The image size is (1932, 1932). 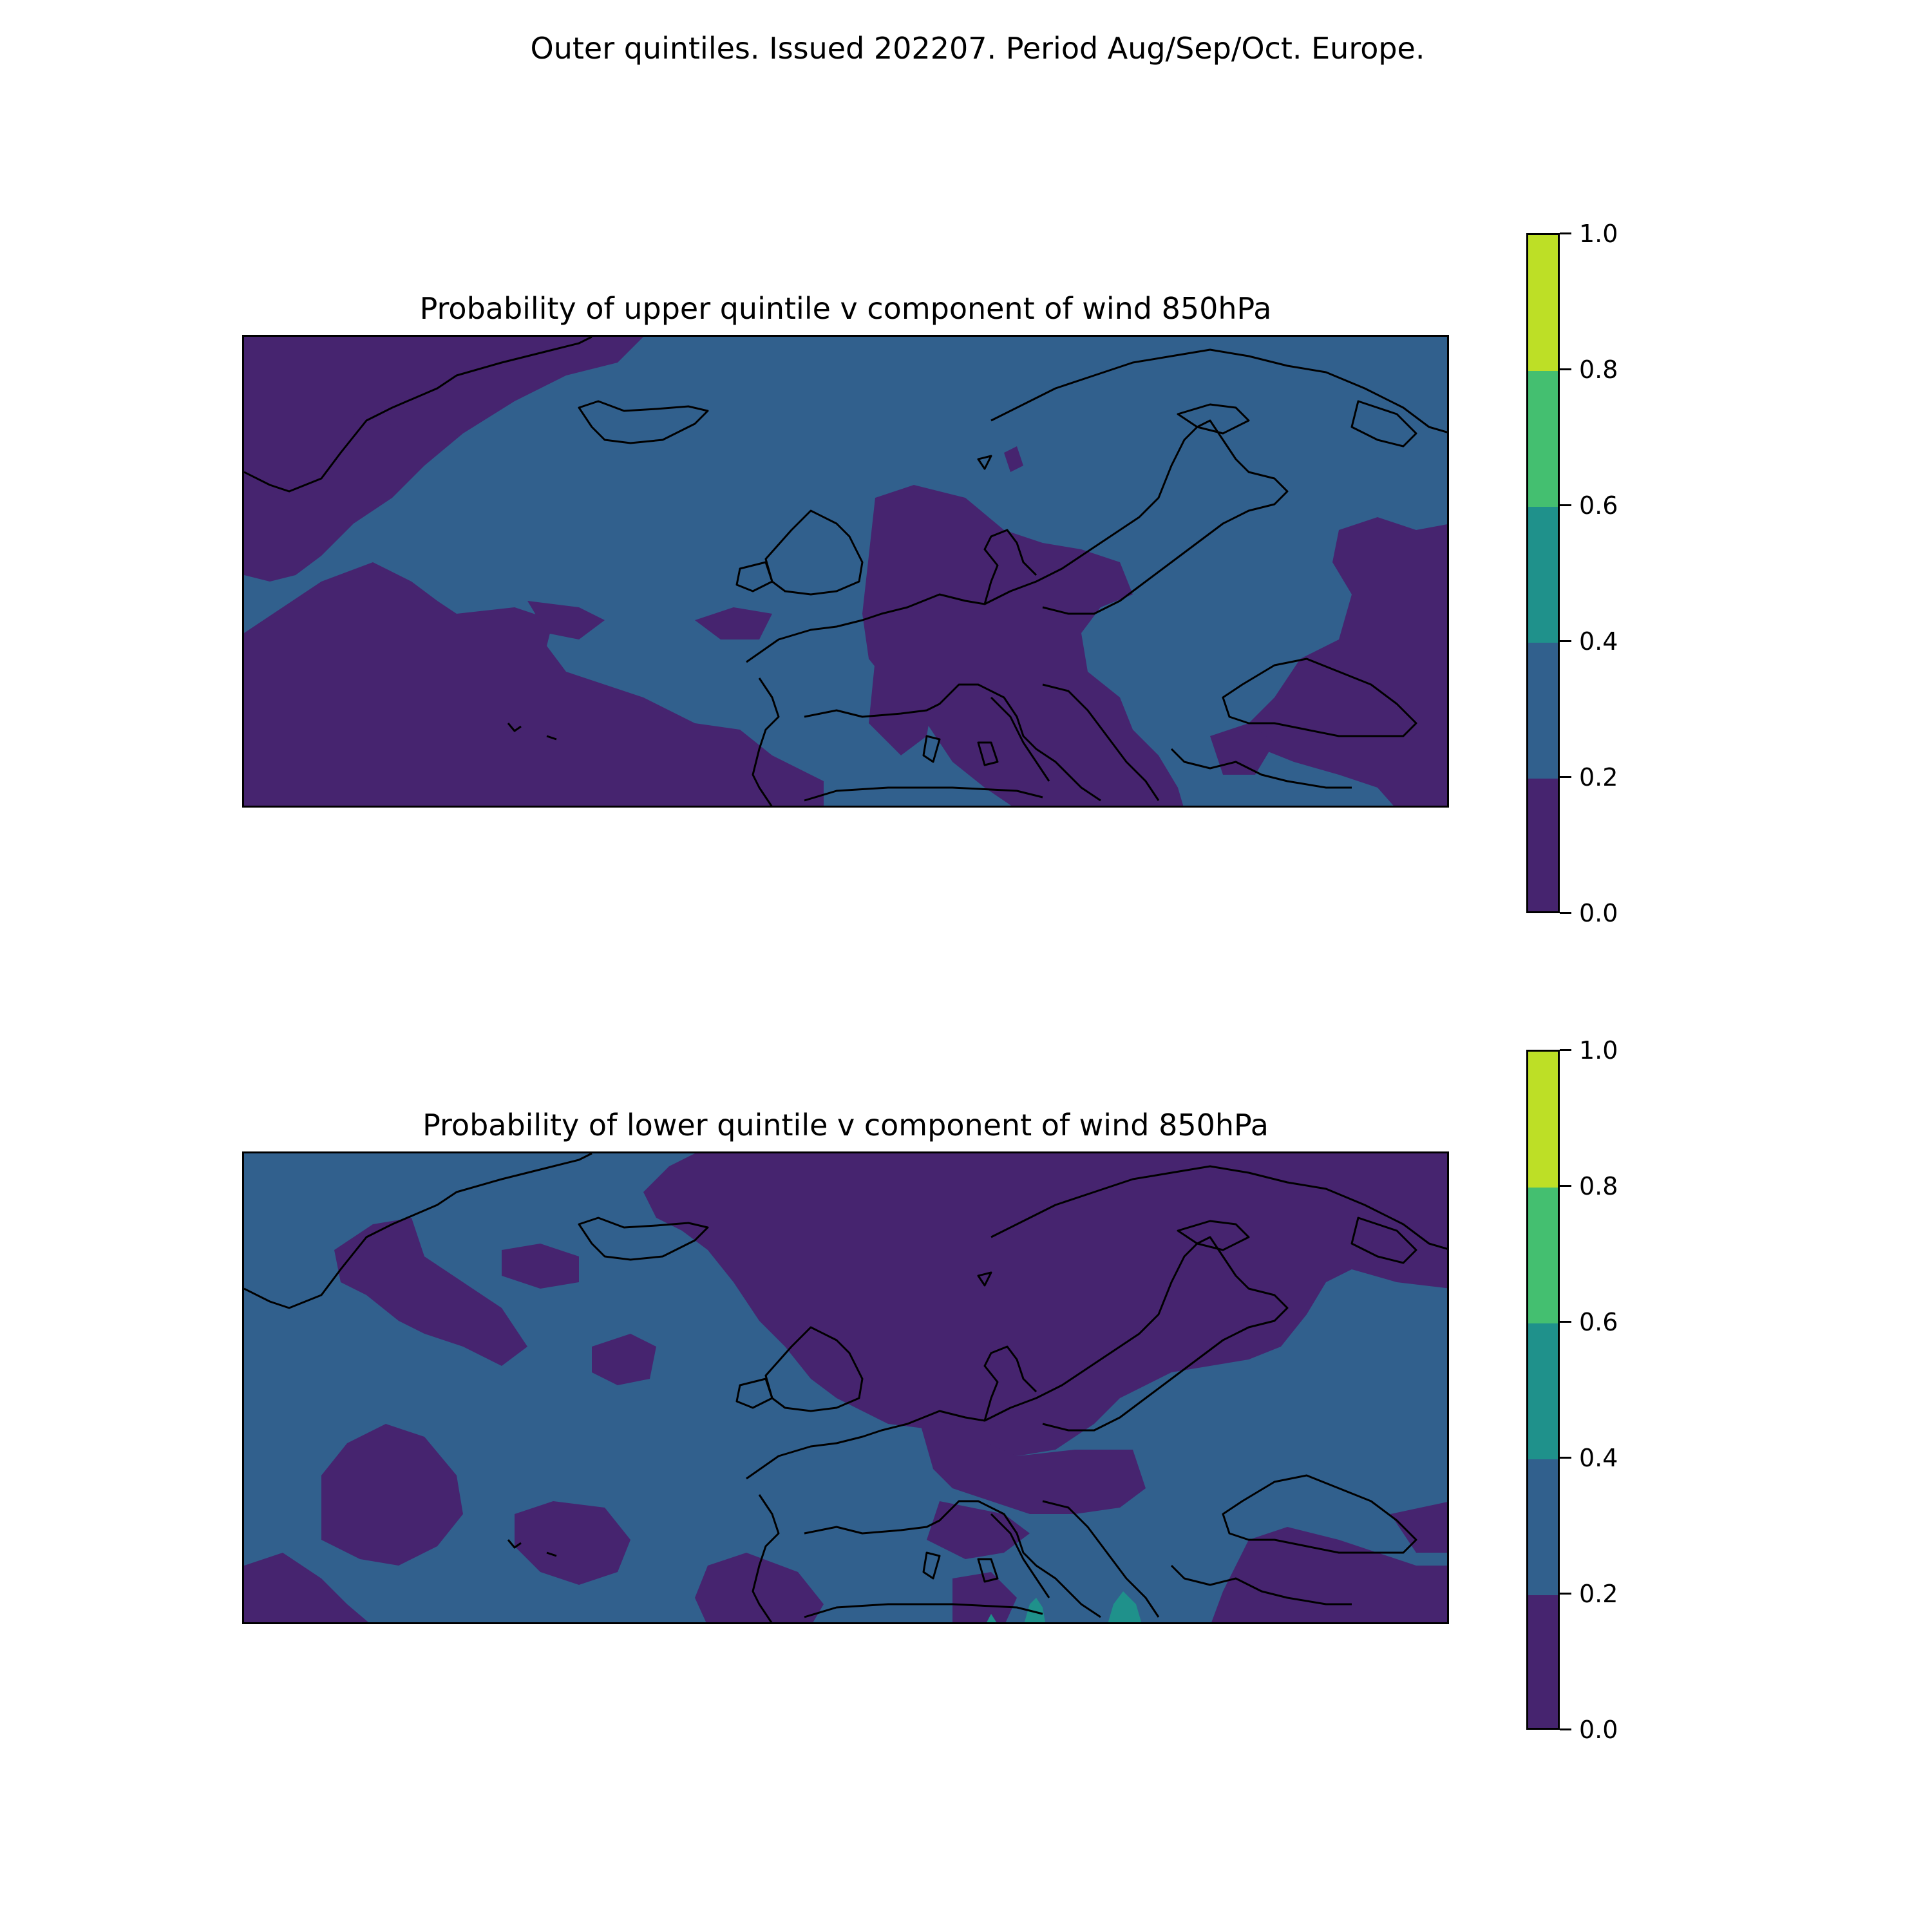 I want to click on upper-colorbar-band-0.2-0.4, so click(x=1543, y=711).